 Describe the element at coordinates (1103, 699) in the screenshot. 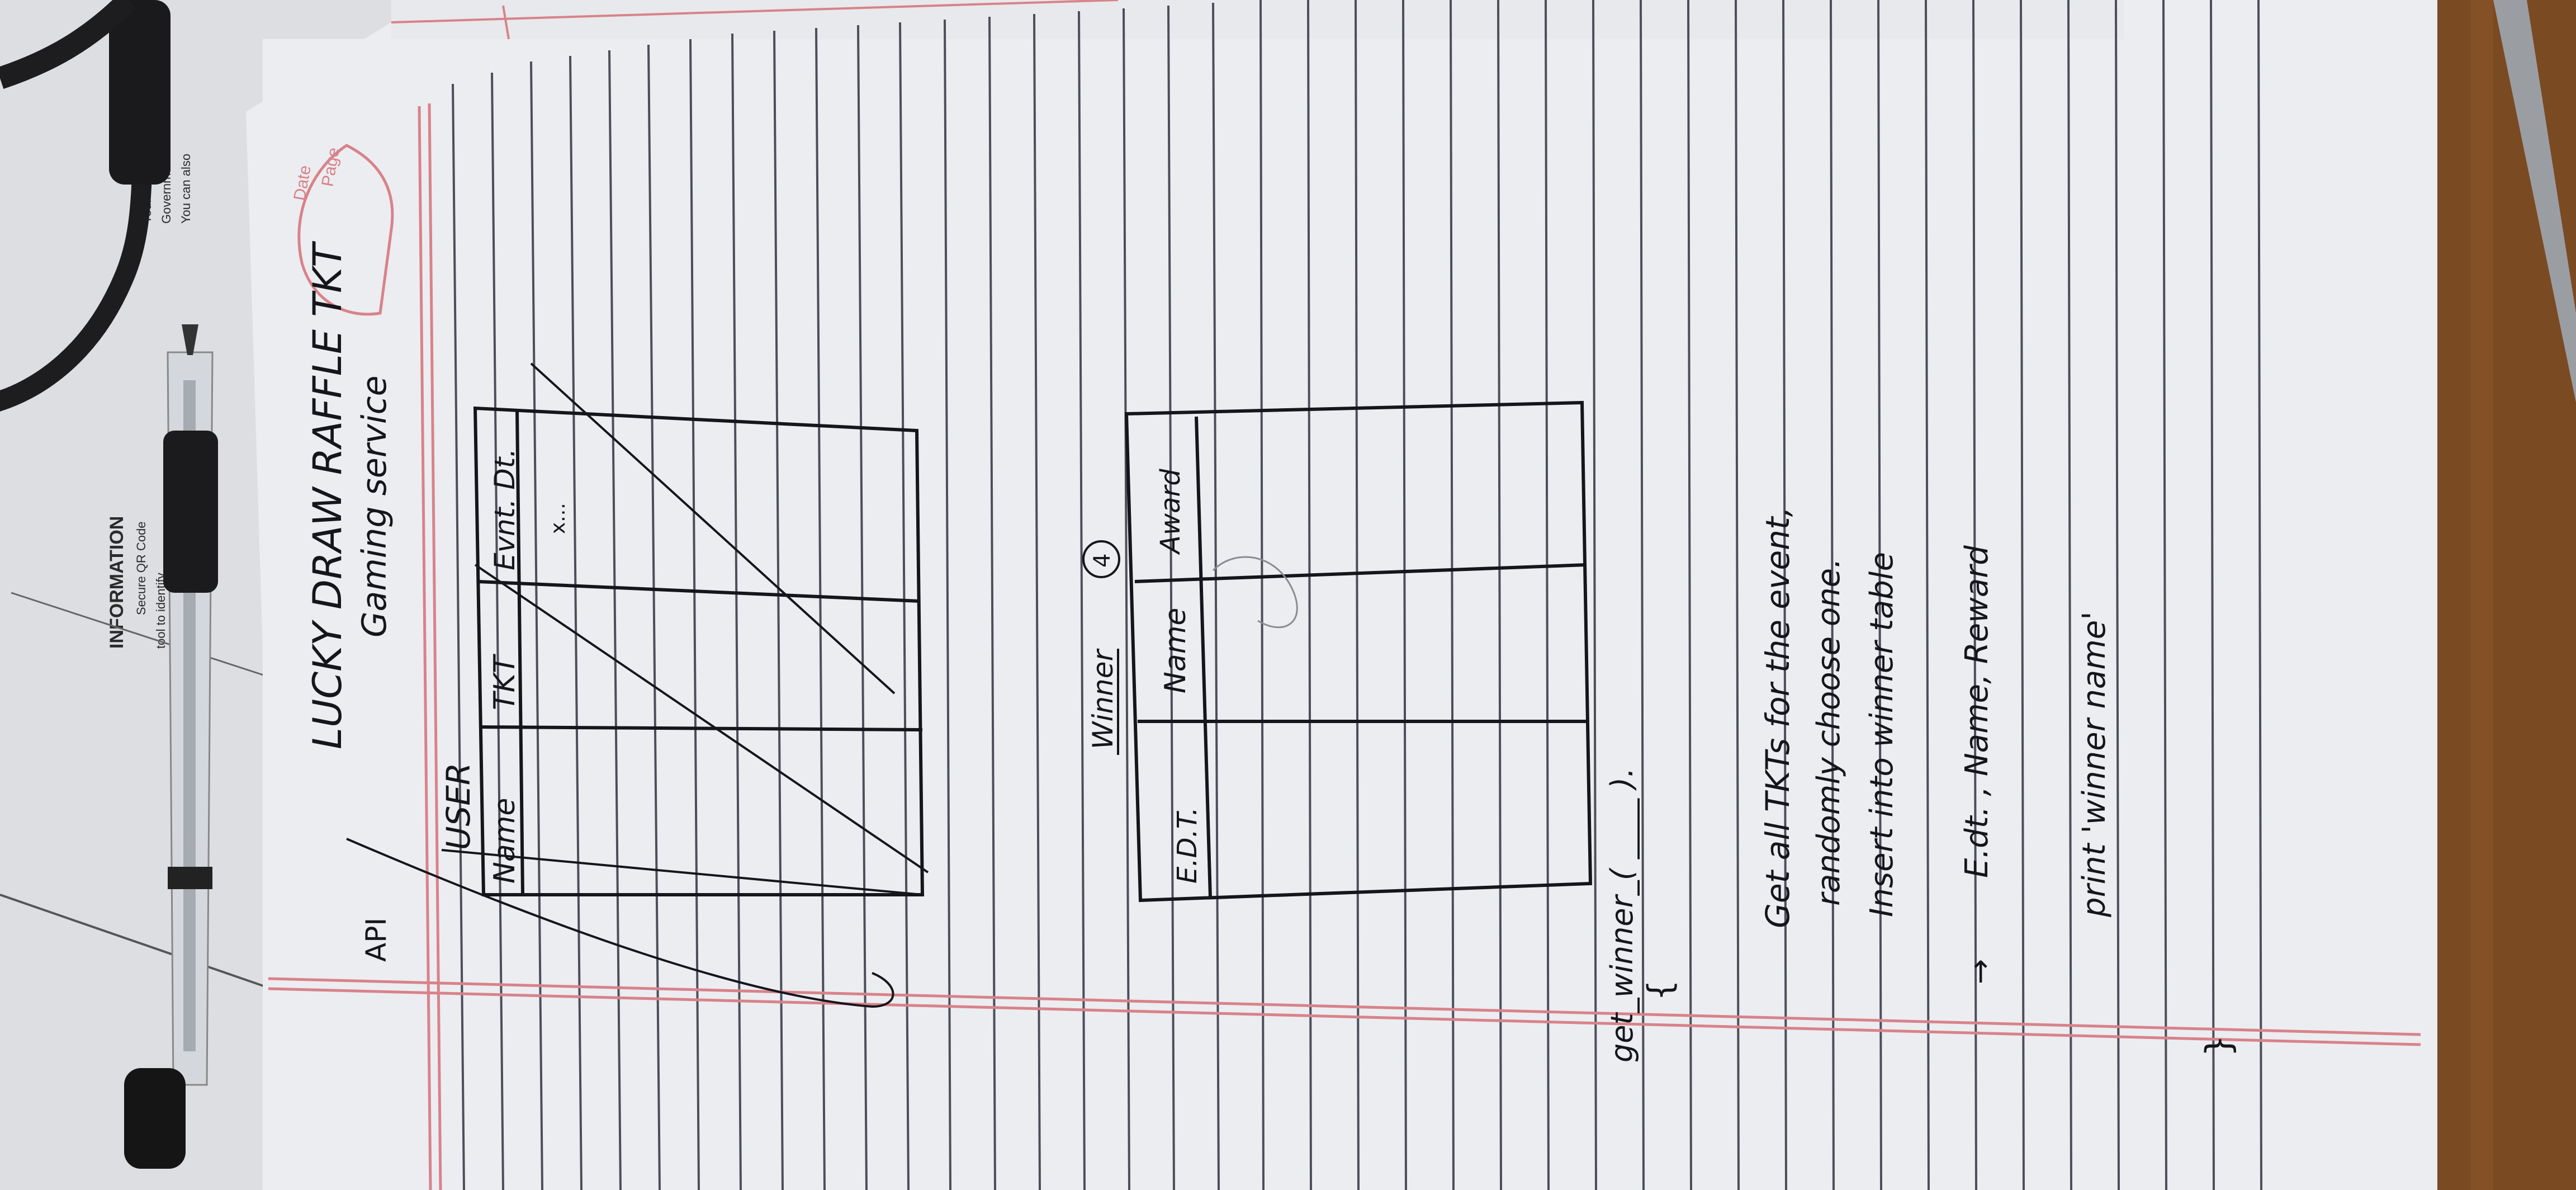

I see `winner-table-label: Winner` at that location.